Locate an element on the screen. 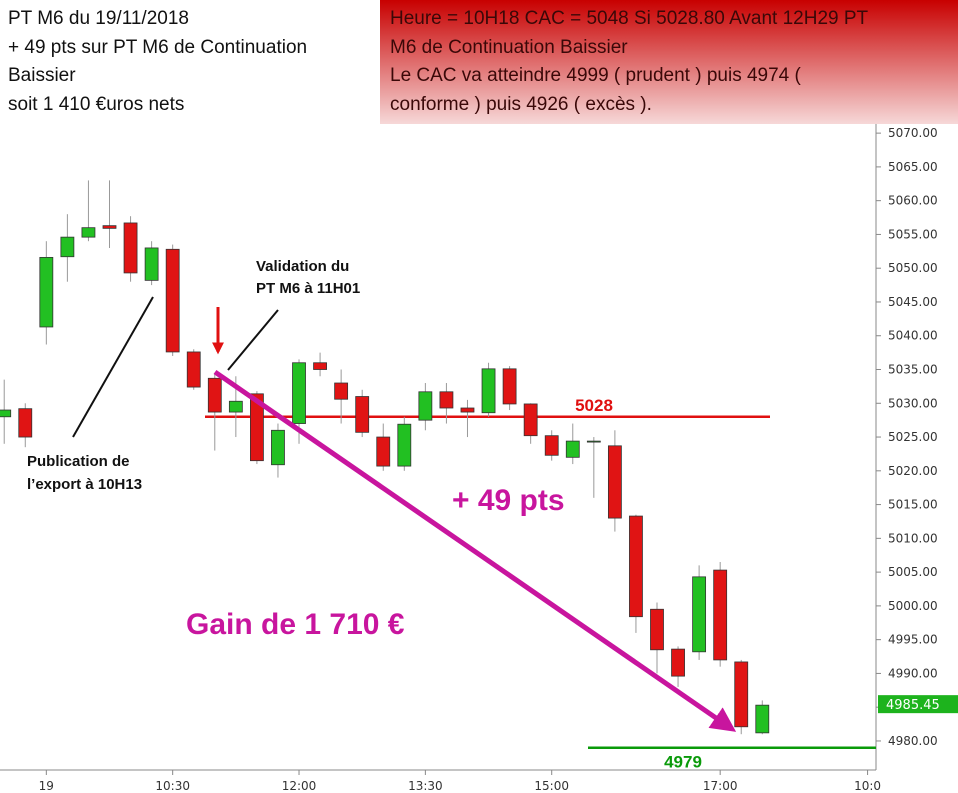 Image resolution: width=958 pixels, height=793 pixels. annotation: Publication de is located at coordinates (78, 461).